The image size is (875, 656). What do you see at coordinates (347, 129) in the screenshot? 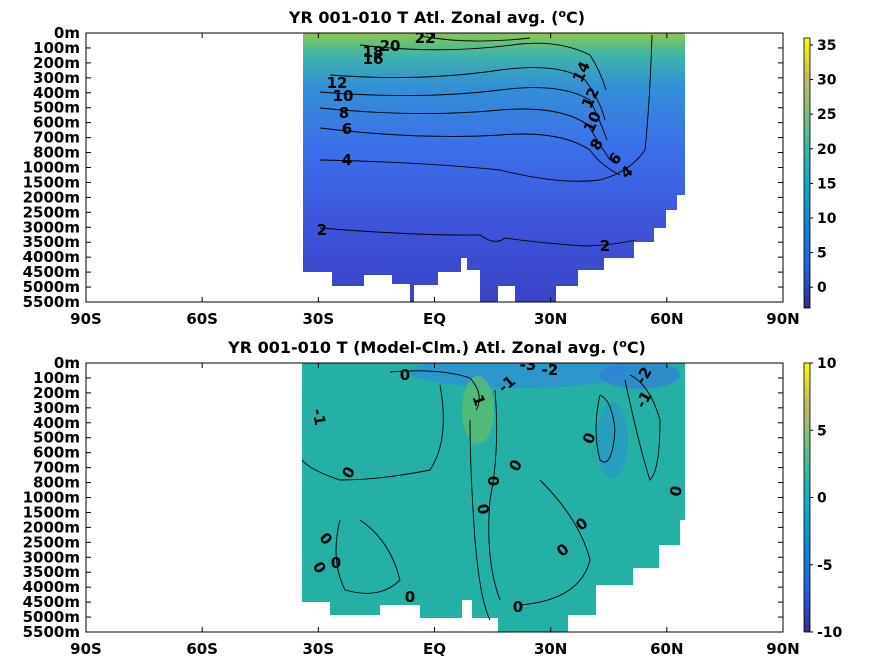
I see `top-contour-label: 6` at bounding box center [347, 129].